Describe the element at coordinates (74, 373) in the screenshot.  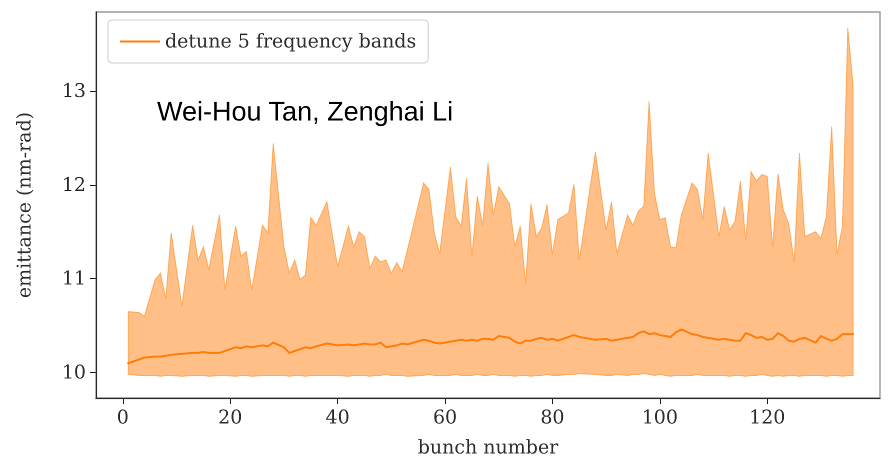
I see `y-tick-label: 10` at that location.